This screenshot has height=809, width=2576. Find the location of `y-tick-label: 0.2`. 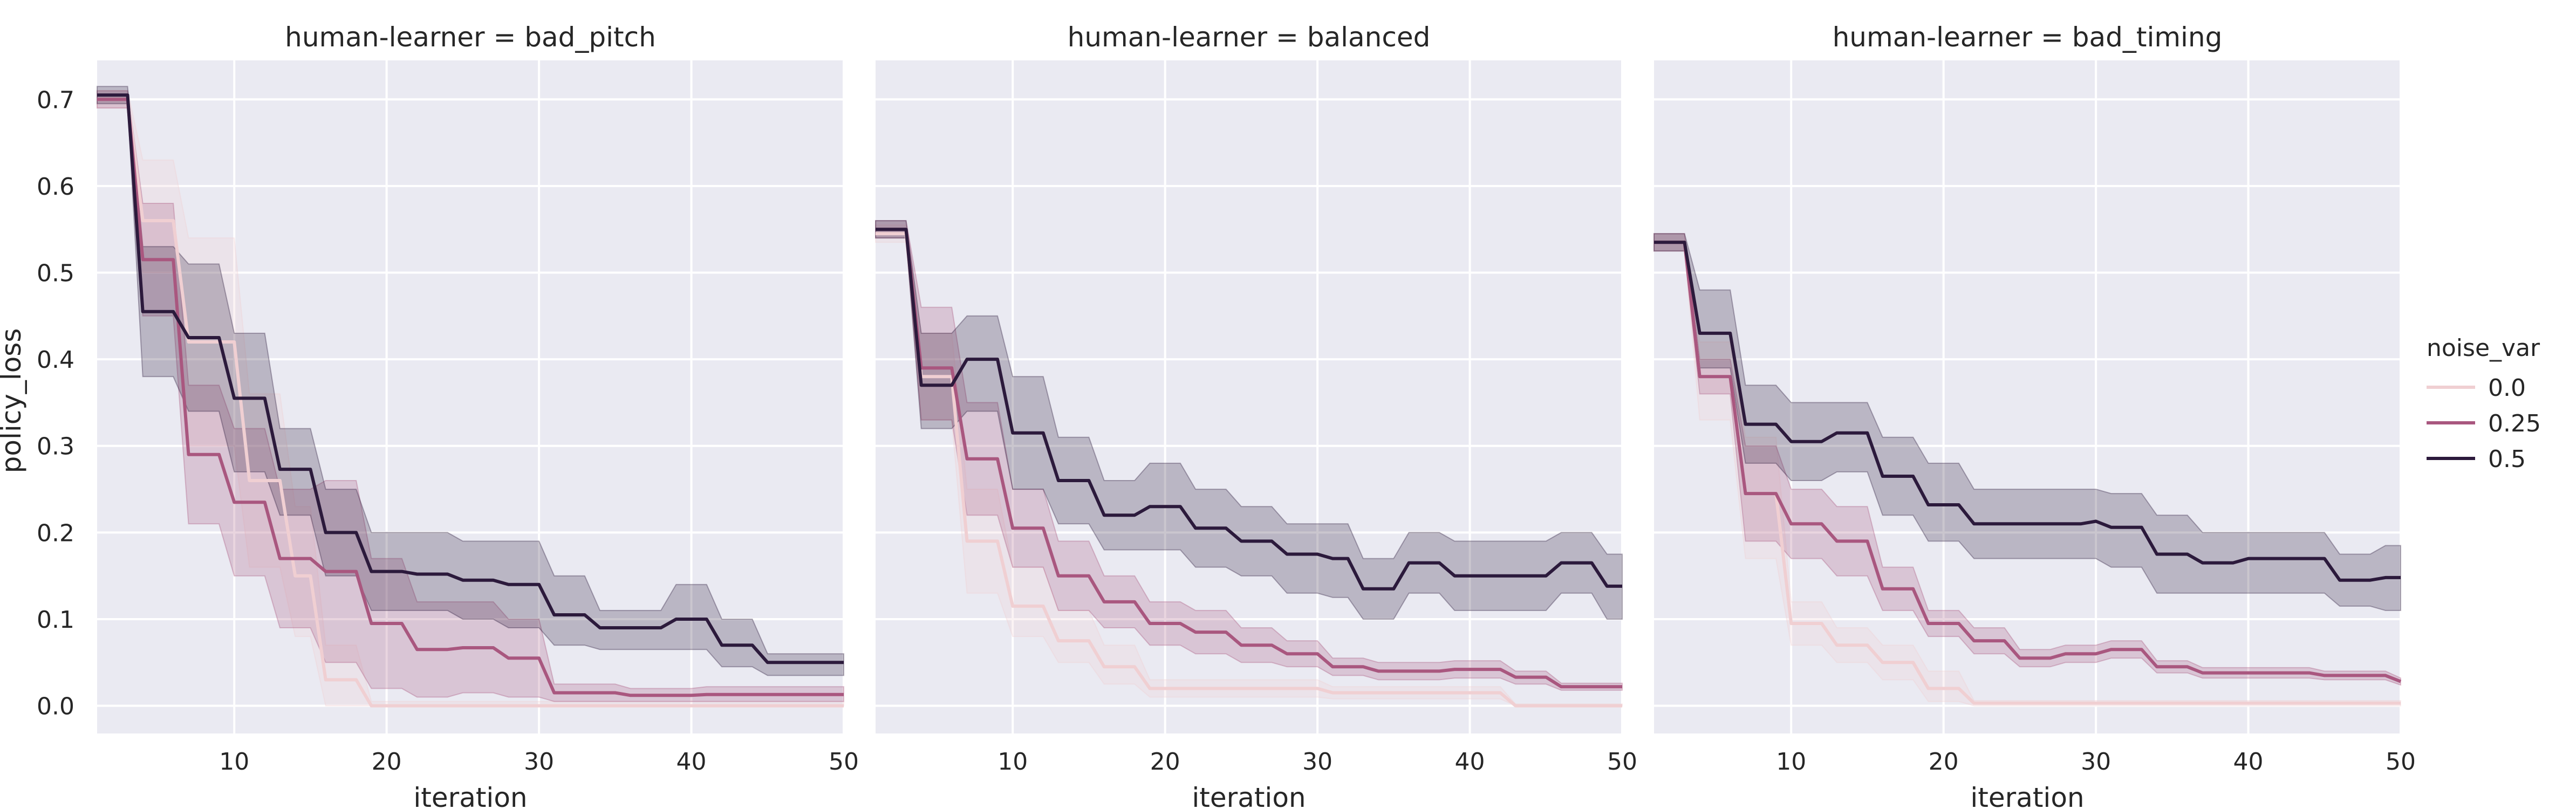

y-tick-label: 0.2 is located at coordinates (55, 533).